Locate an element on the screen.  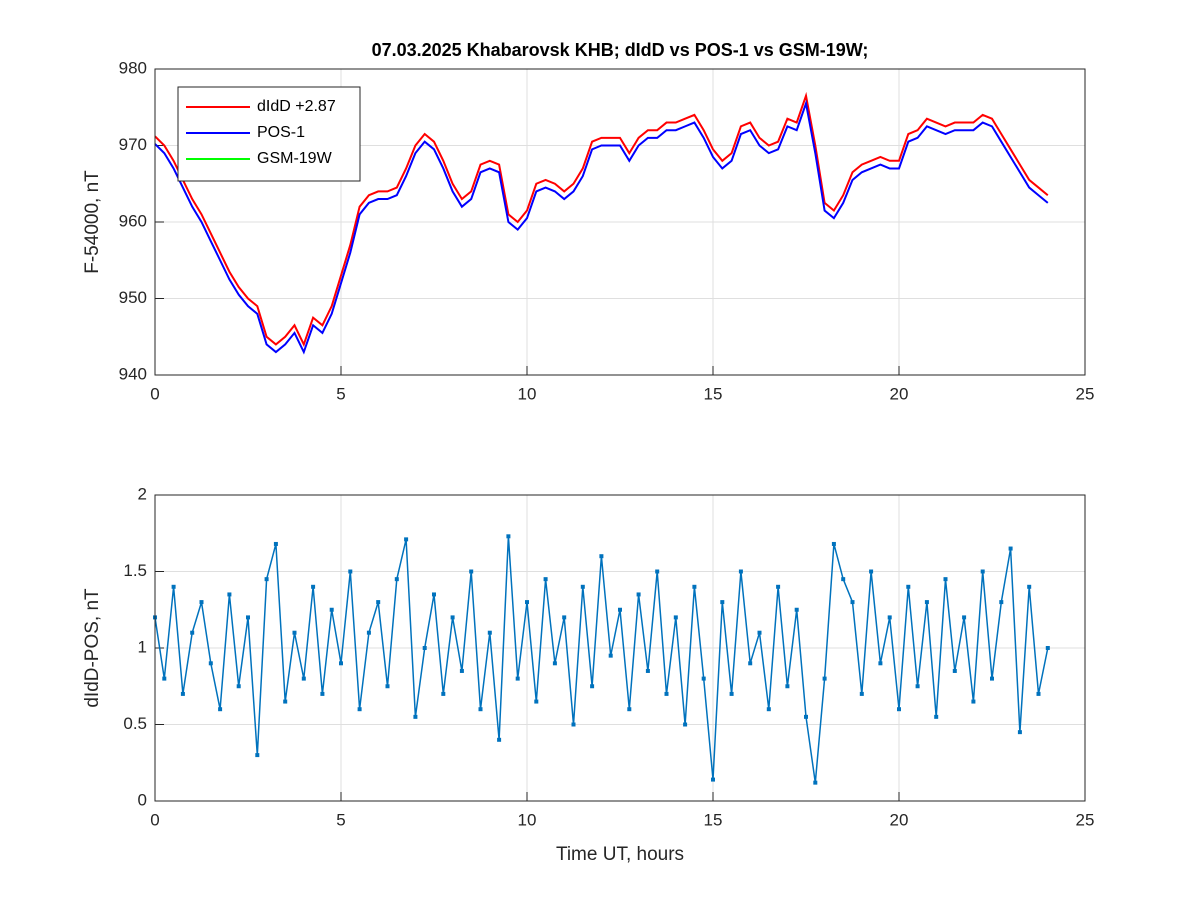
y-tick-label: 2 is located at coordinates (142, 493).